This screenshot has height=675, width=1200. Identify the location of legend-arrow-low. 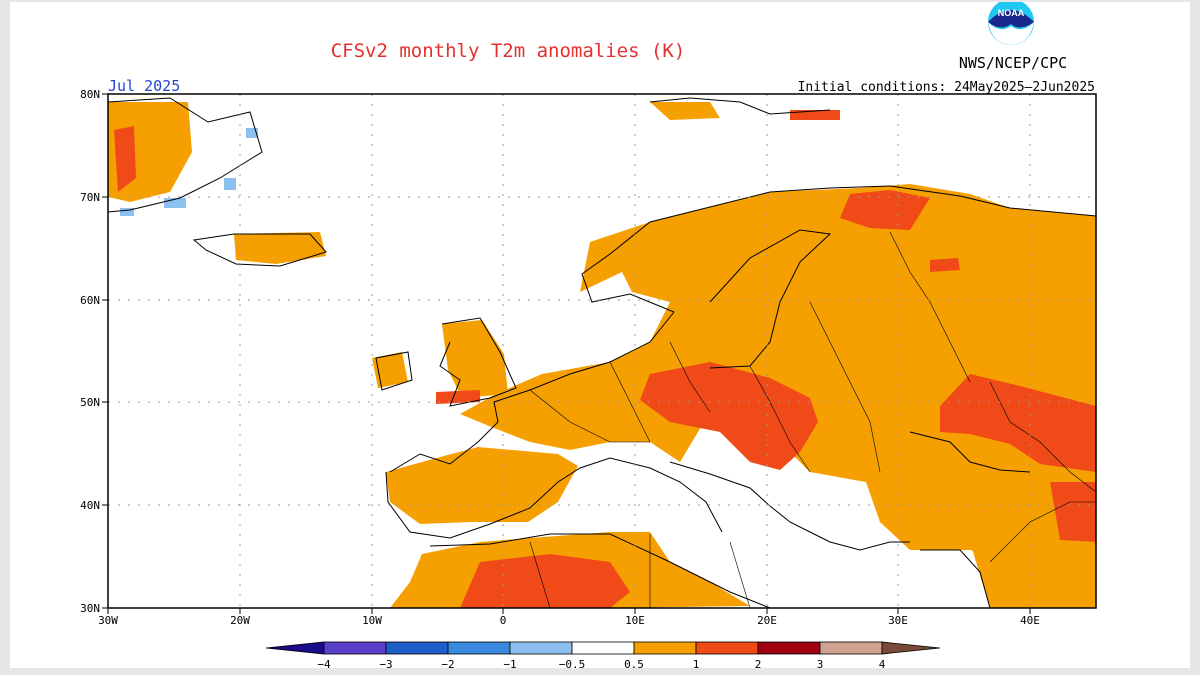
(295, 648).